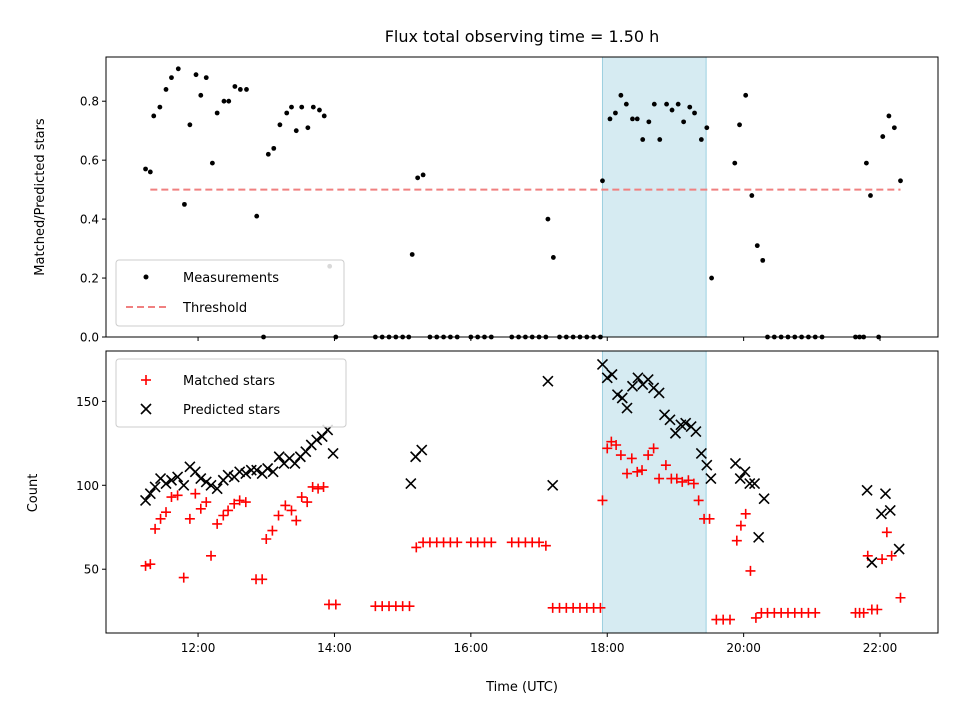  Describe the element at coordinates (146, 277) in the screenshot. I see `legend-measurements-marker` at that location.